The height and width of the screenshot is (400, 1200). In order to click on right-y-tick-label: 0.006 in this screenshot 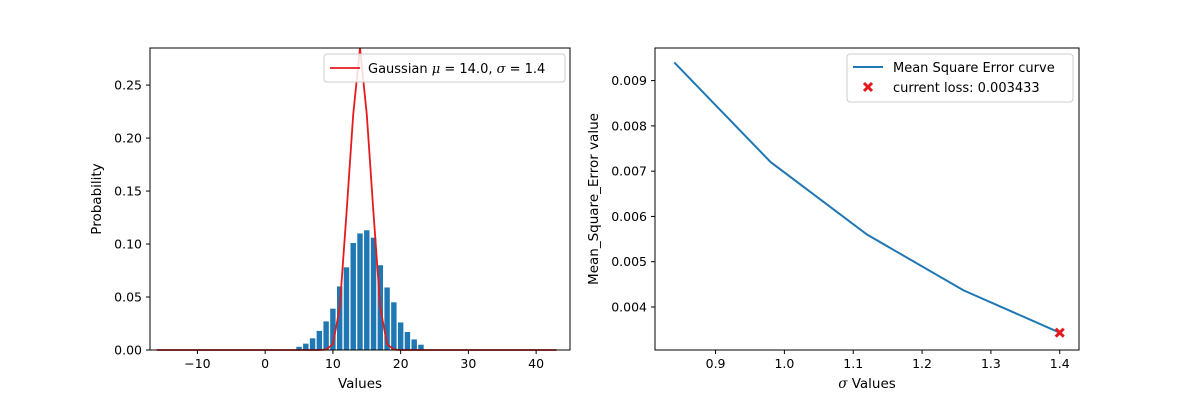, I will do `click(629, 216)`.